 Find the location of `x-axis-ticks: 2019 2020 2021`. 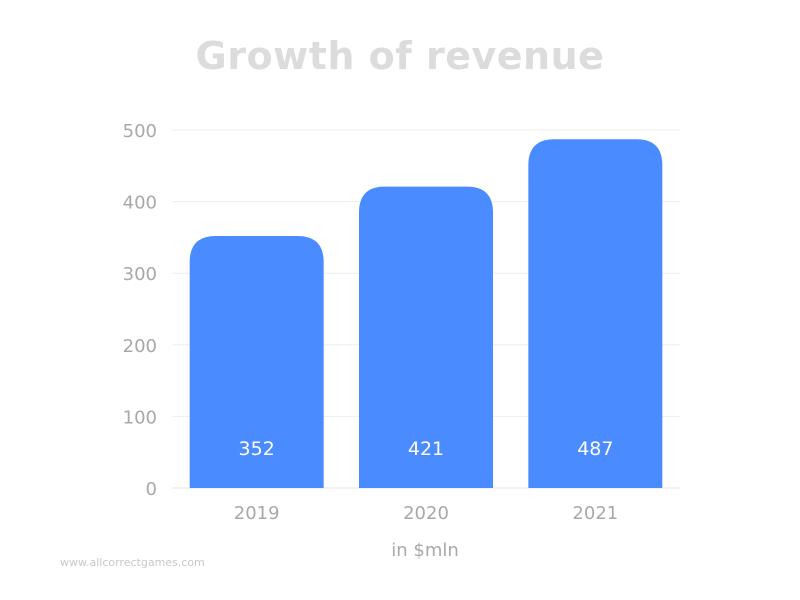

x-axis-ticks: 2019 2020 2021 is located at coordinates (426, 513).